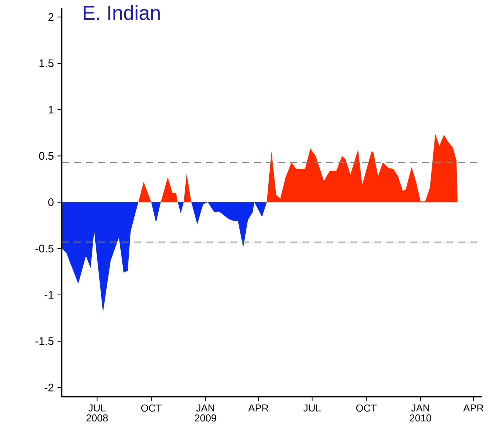 This screenshot has width=503, height=438. I want to click on y-tick-label: -1, so click(49, 295).